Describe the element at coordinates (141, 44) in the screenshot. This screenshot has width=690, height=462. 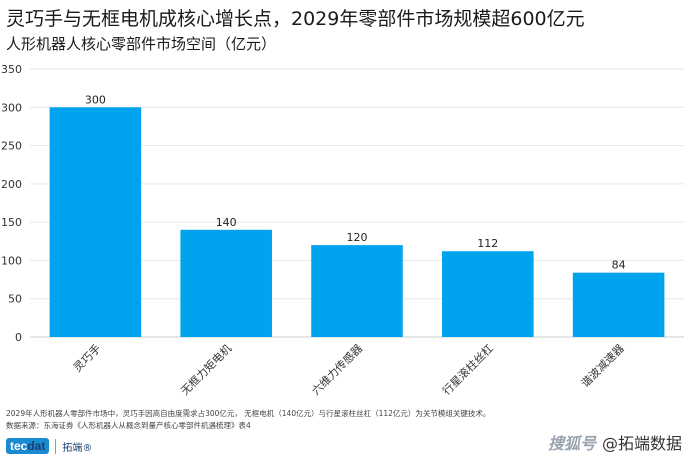
I see `chart-subtitle: 人形机器人核心零部件市场空间（亿元）` at that location.